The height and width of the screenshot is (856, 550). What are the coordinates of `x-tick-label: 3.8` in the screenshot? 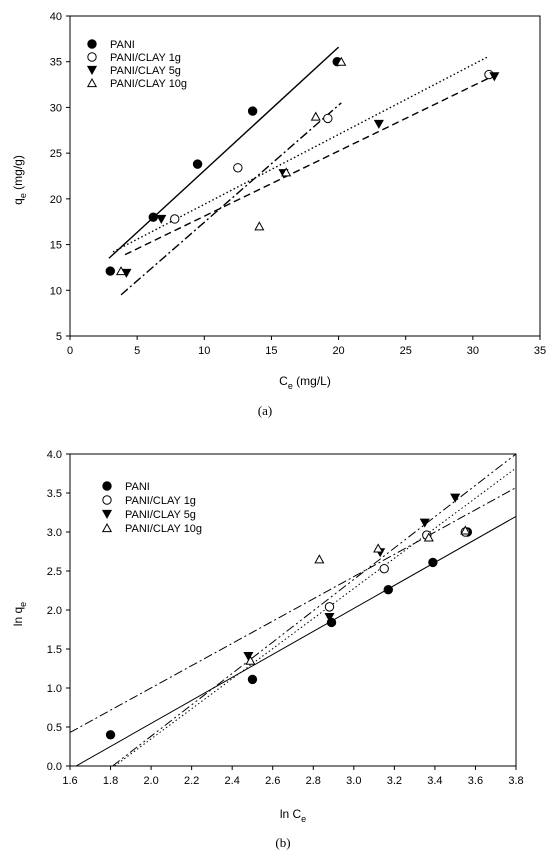 It's located at (515, 781).